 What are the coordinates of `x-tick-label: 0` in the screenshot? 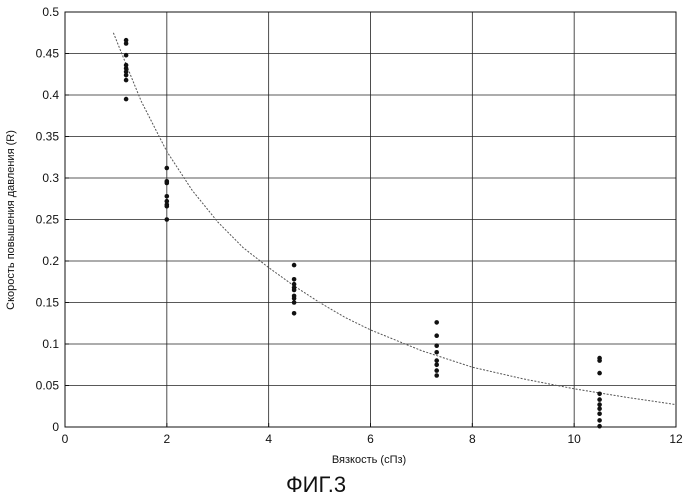 It's located at (65, 439).